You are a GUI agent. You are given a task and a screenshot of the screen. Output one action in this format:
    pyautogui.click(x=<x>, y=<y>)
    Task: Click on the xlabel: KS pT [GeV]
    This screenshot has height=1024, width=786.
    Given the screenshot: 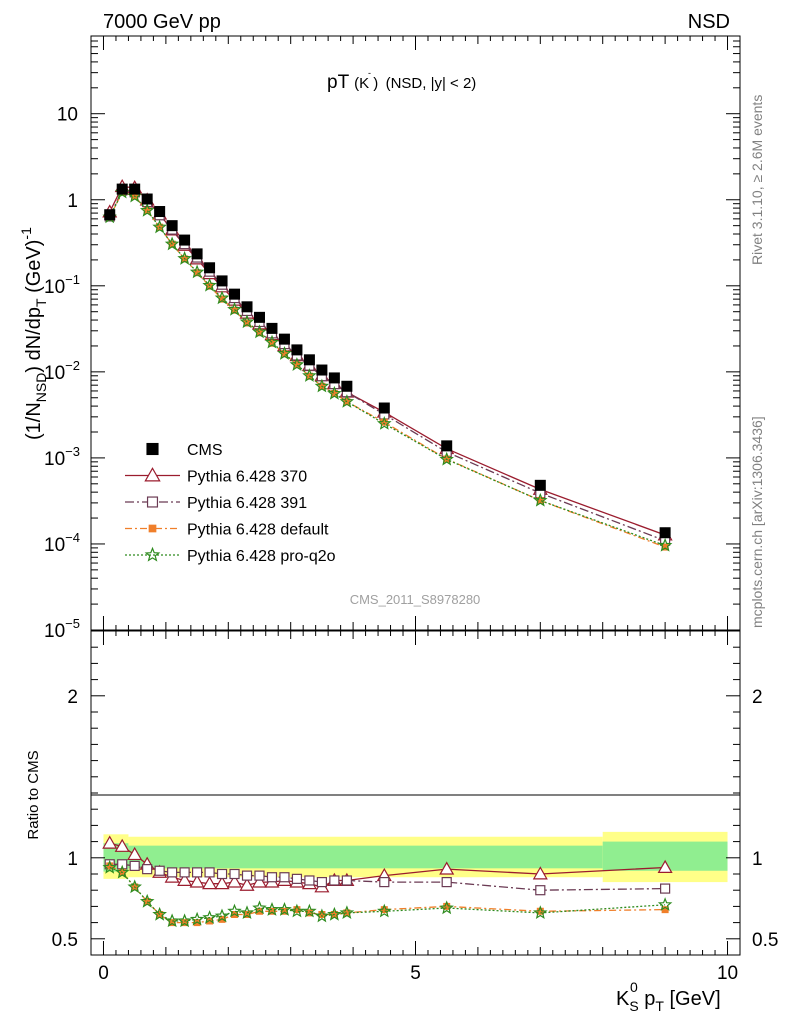 What is the action you would take?
    pyautogui.click(x=668, y=1001)
    